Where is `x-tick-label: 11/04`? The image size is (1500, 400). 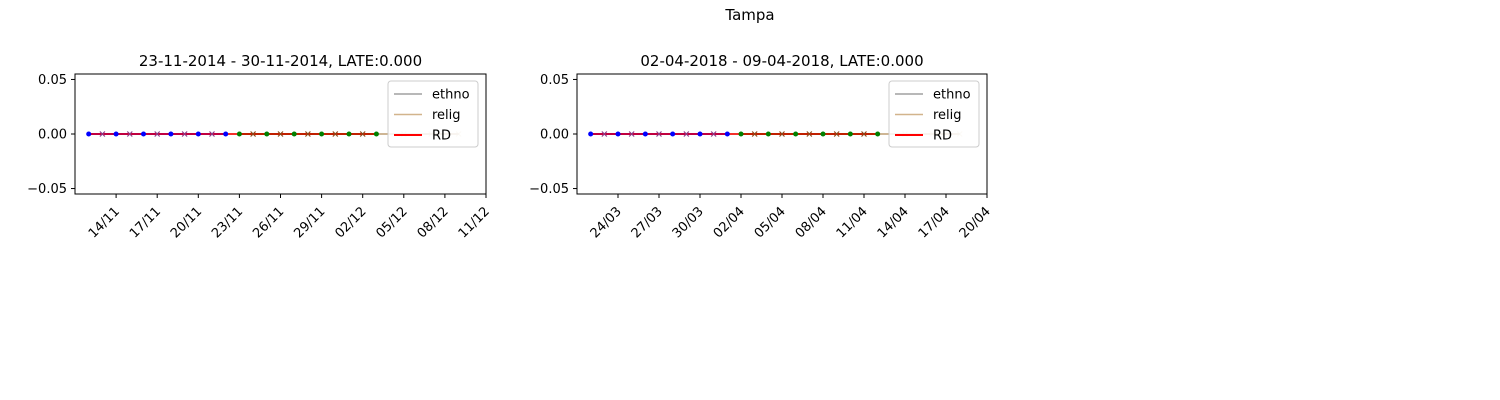 x-tick-label: 11/04 is located at coordinates (852, 222).